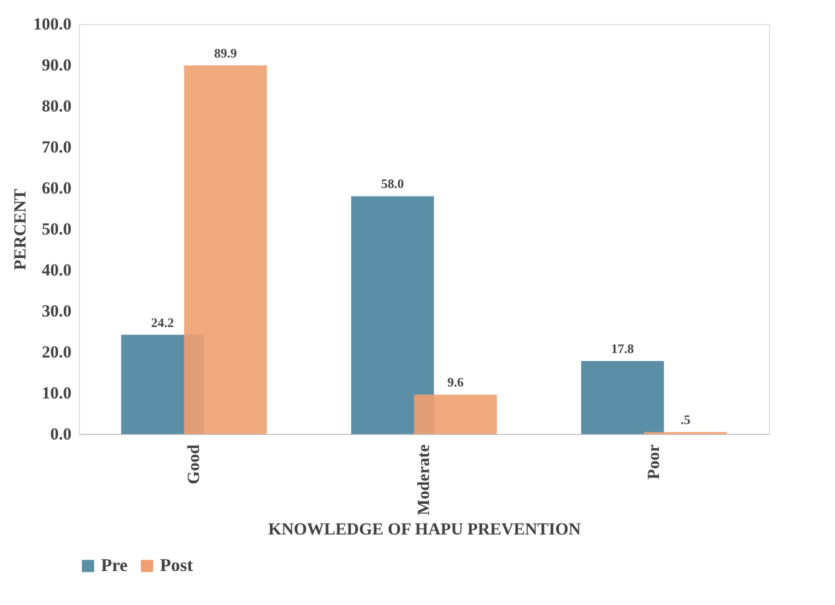 This screenshot has height=605, width=835. Describe the element at coordinates (425, 528) in the screenshot. I see `x-axis-title: KNOWLEDGE OF HAPU PREVENTION` at that location.